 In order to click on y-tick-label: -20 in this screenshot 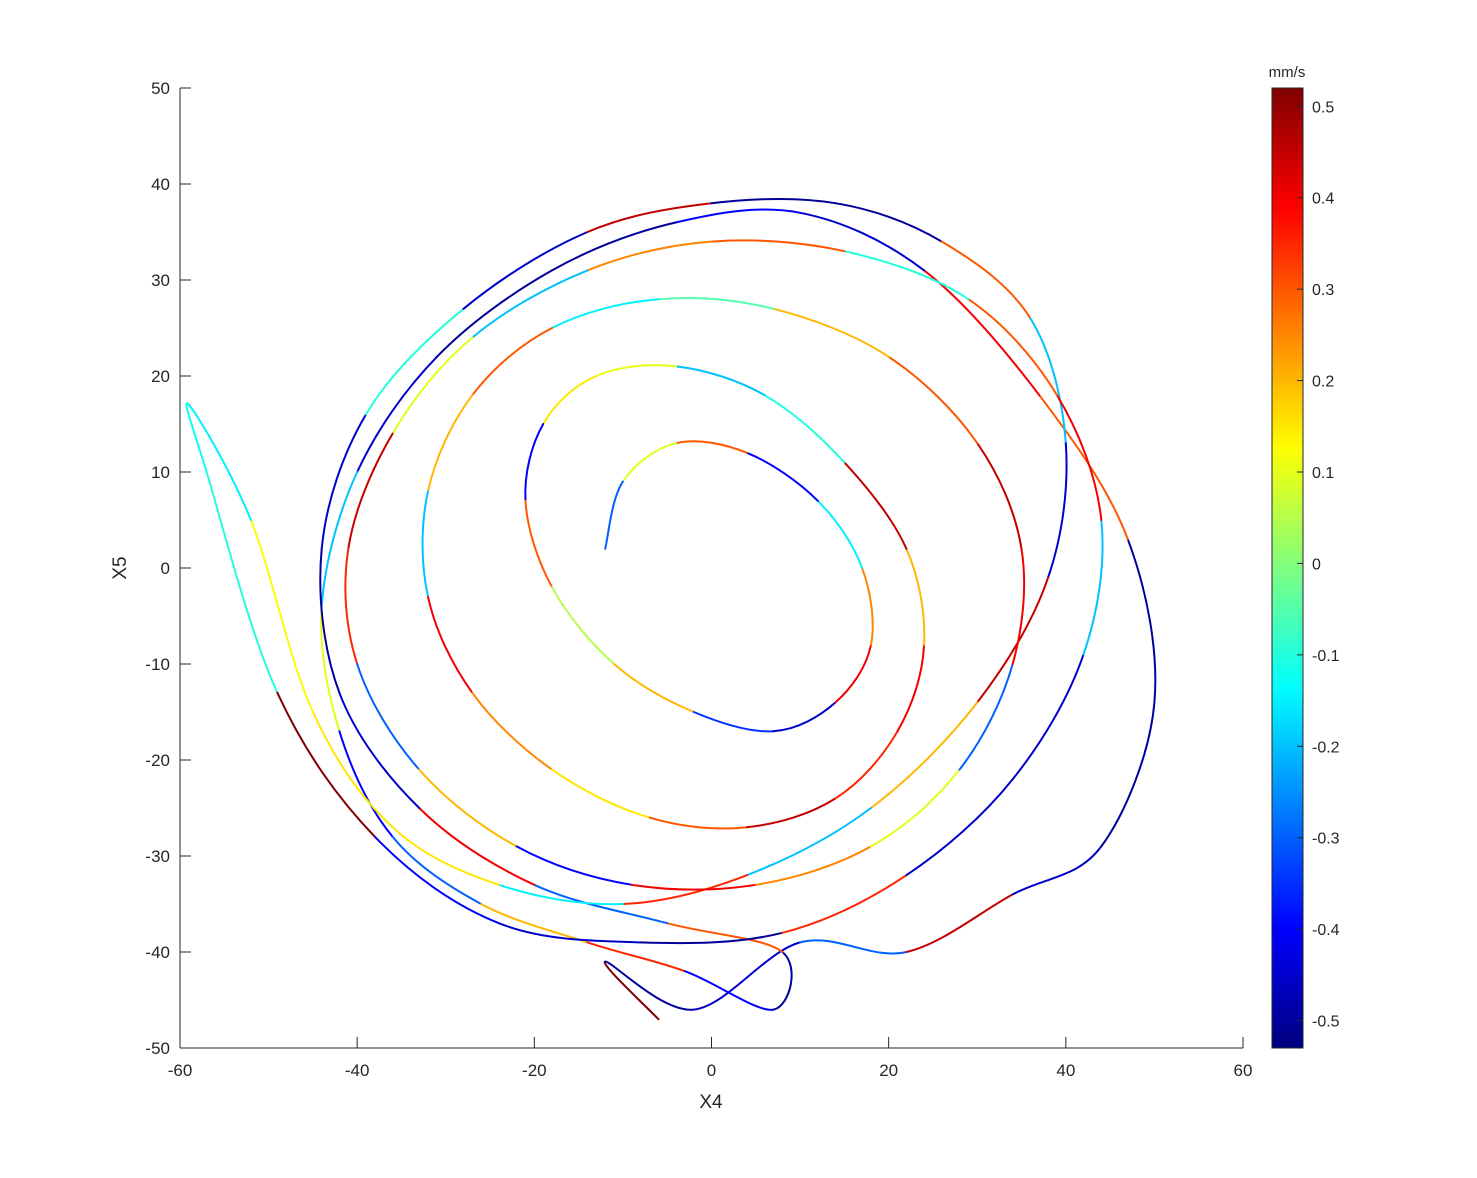, I will do `click(157, 760)`.